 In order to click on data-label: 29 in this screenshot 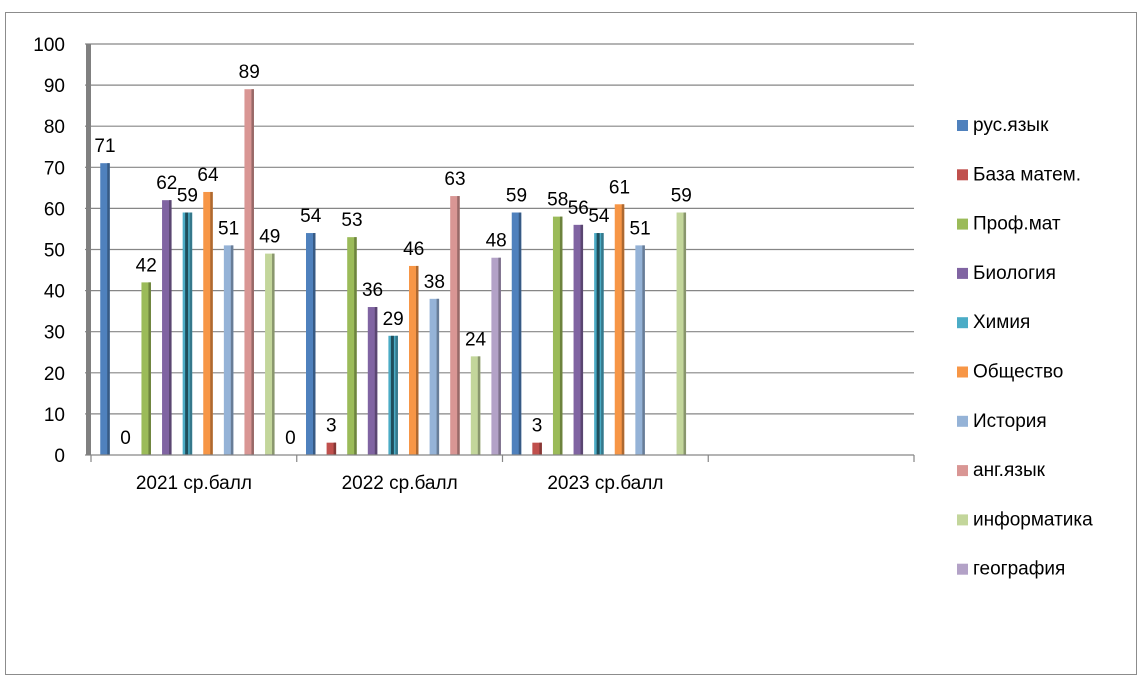, I will do `click(393, 319)`.